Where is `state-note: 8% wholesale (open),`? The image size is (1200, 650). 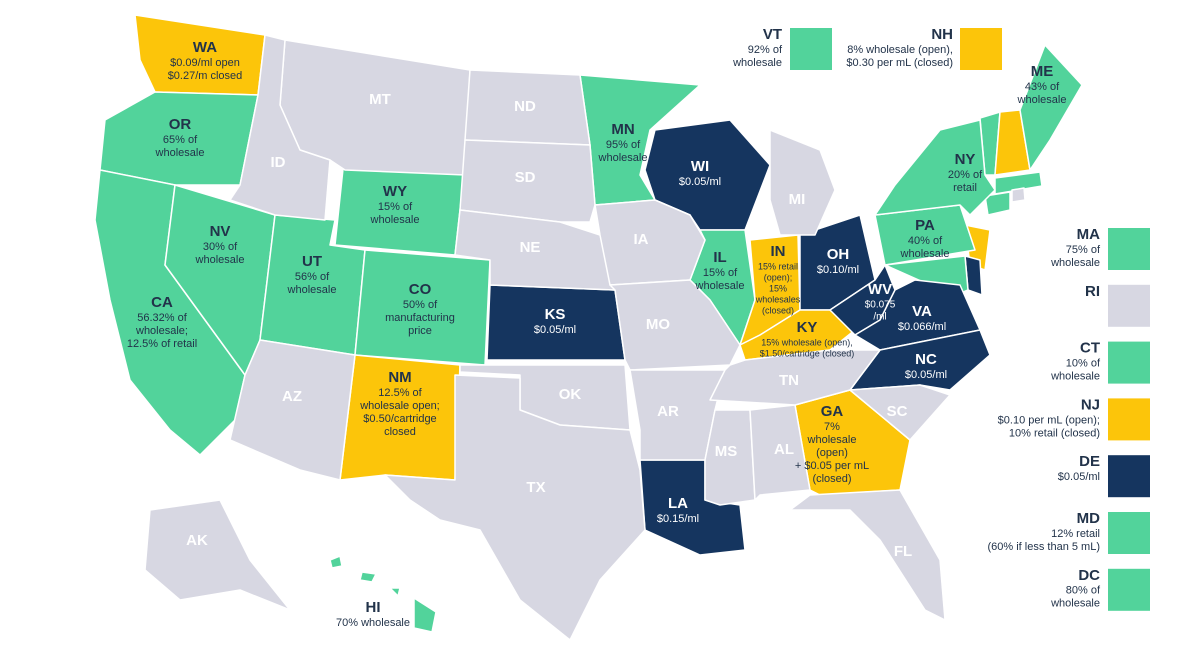
state-note: 8% wholesale (open), is located at coordinates (900, 50).